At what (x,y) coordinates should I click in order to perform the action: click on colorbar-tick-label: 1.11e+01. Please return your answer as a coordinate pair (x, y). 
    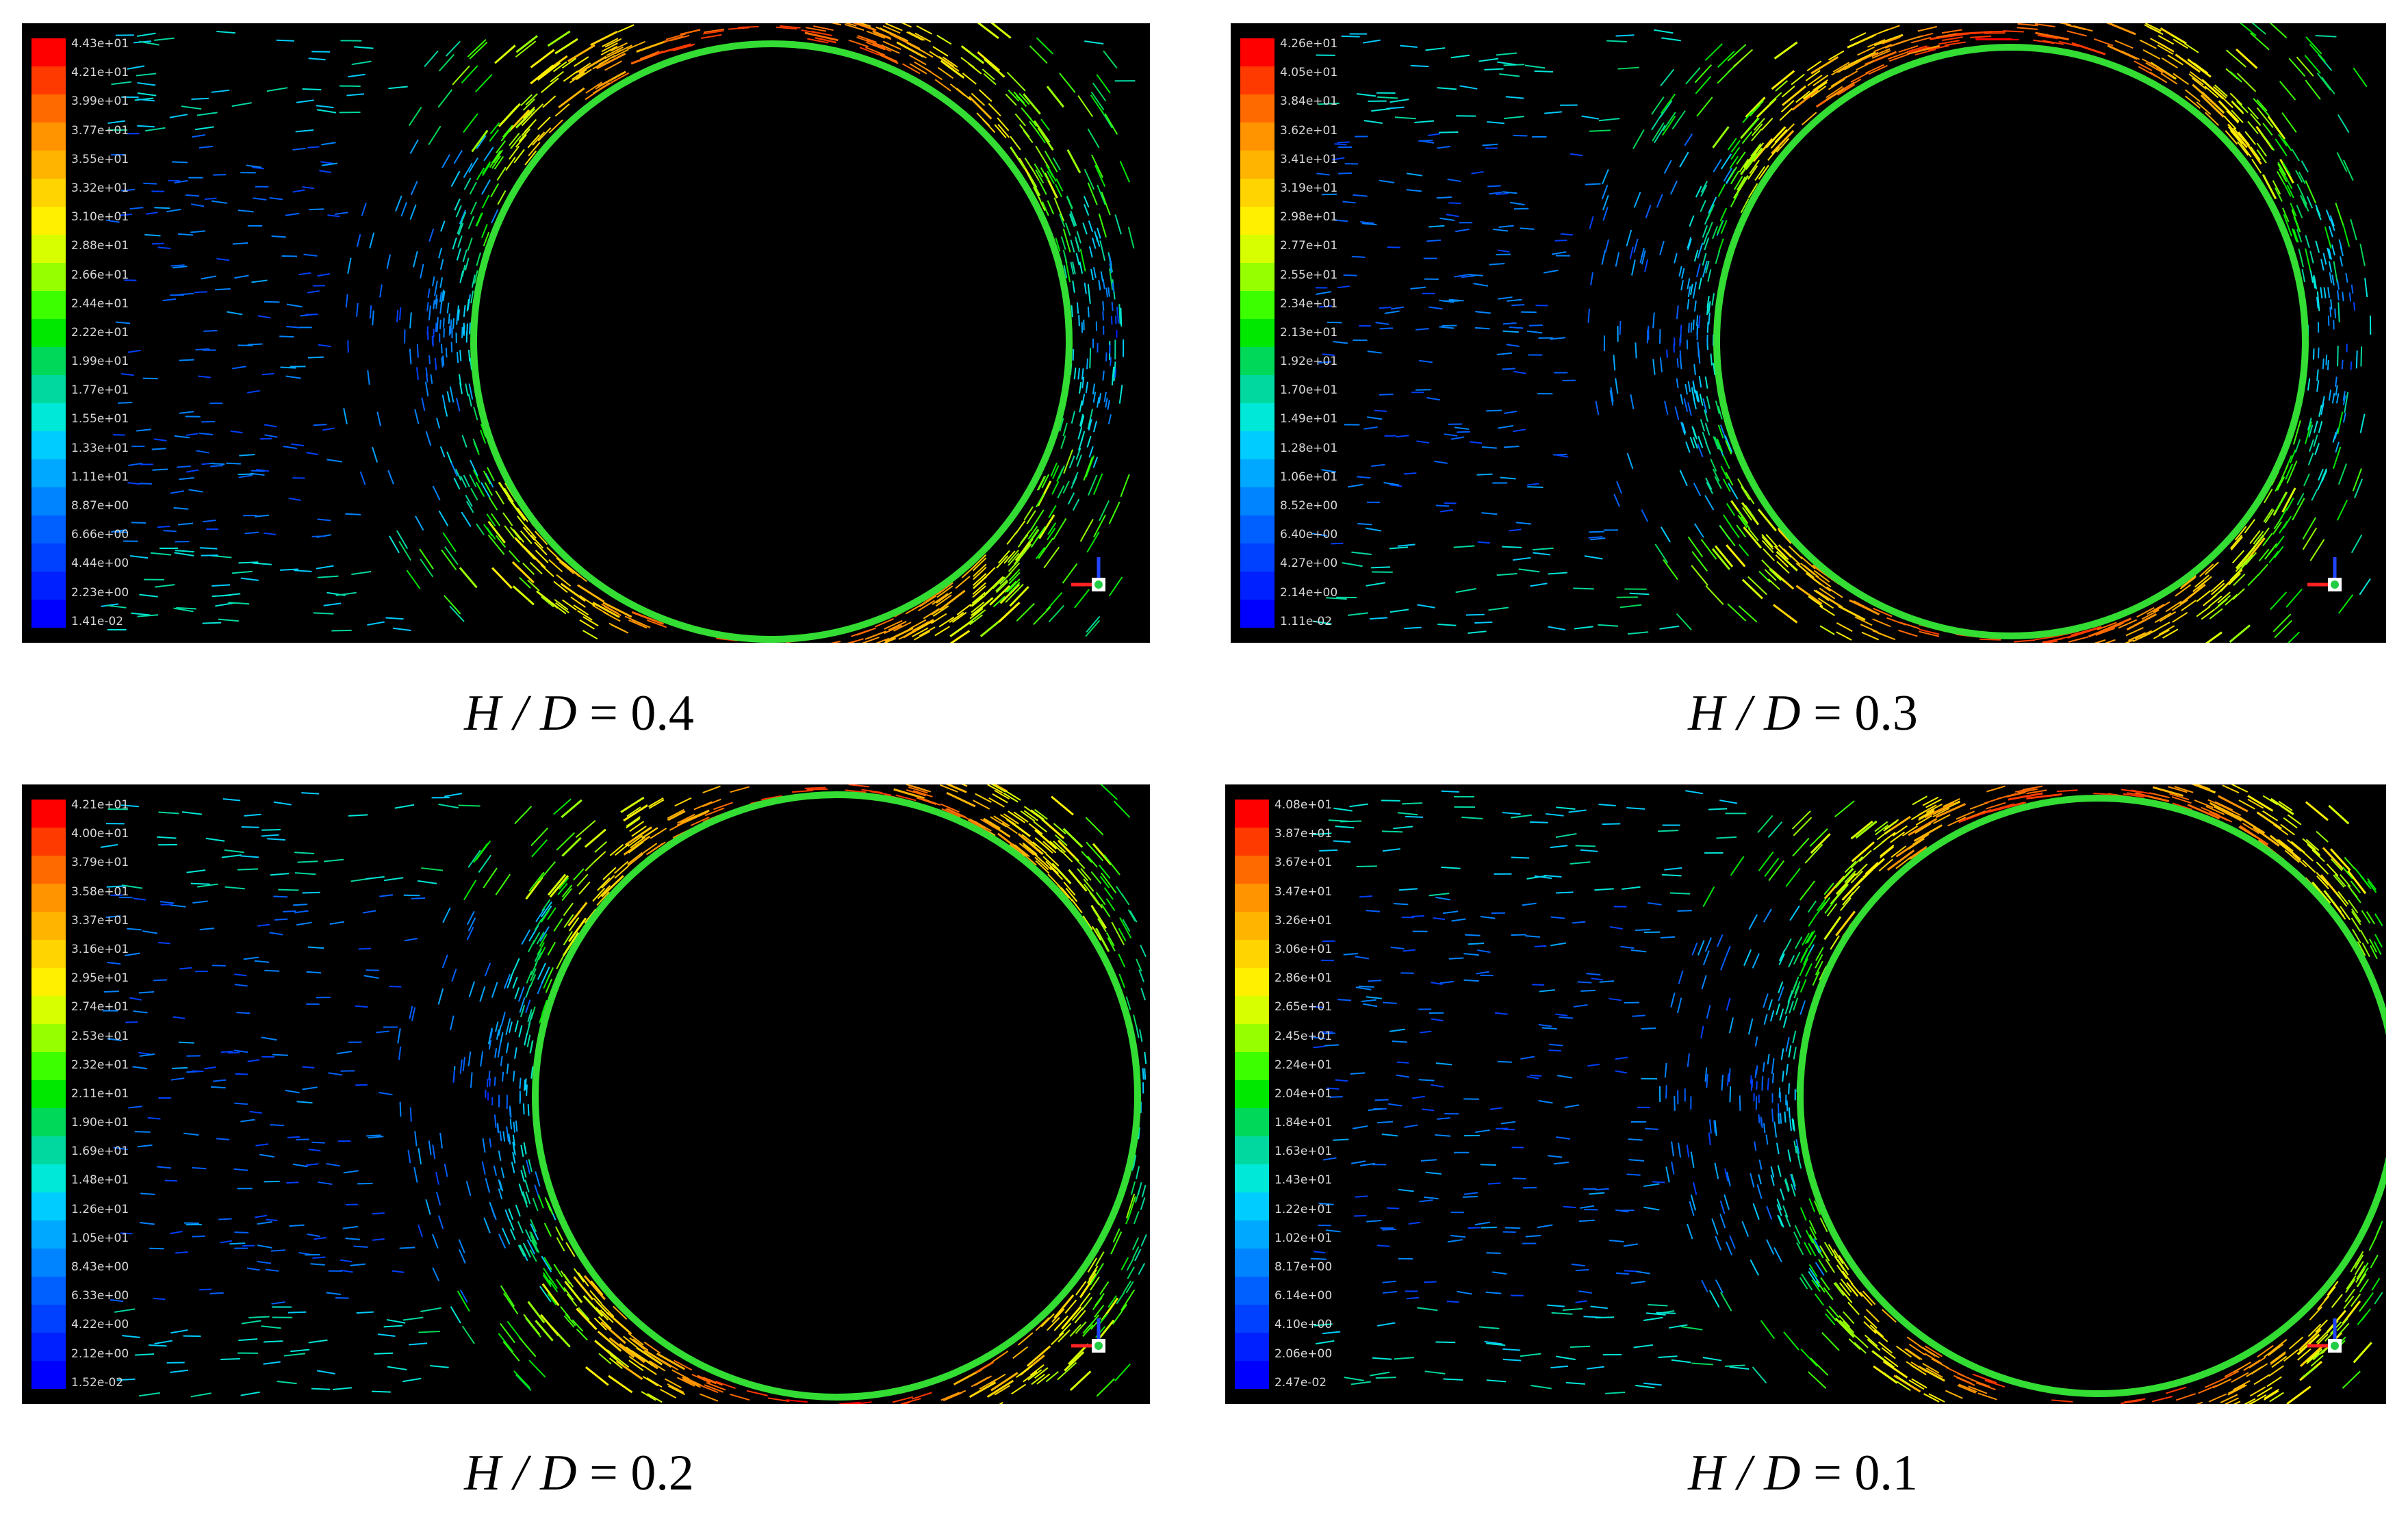
    Looking at the image, I should click on (100, 477).